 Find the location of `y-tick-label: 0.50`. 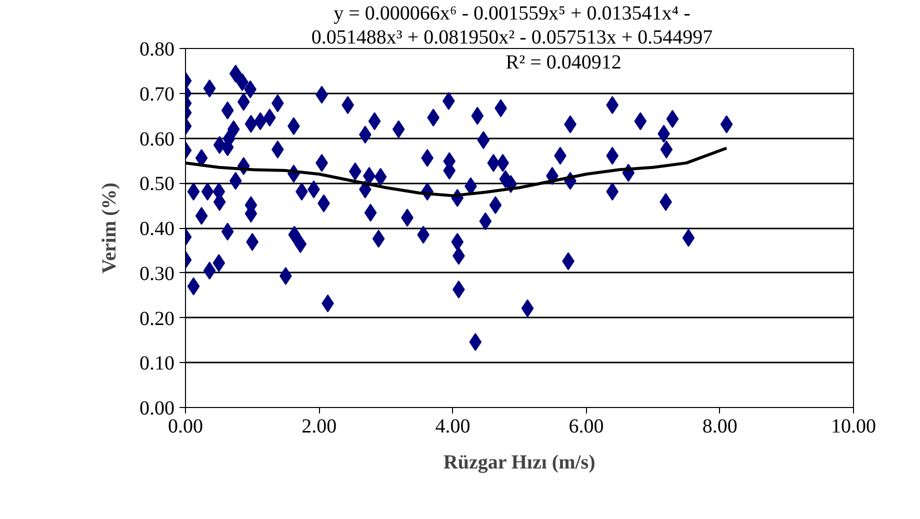

y-tick-label: 0.50 is located at coordinates (157, 184).